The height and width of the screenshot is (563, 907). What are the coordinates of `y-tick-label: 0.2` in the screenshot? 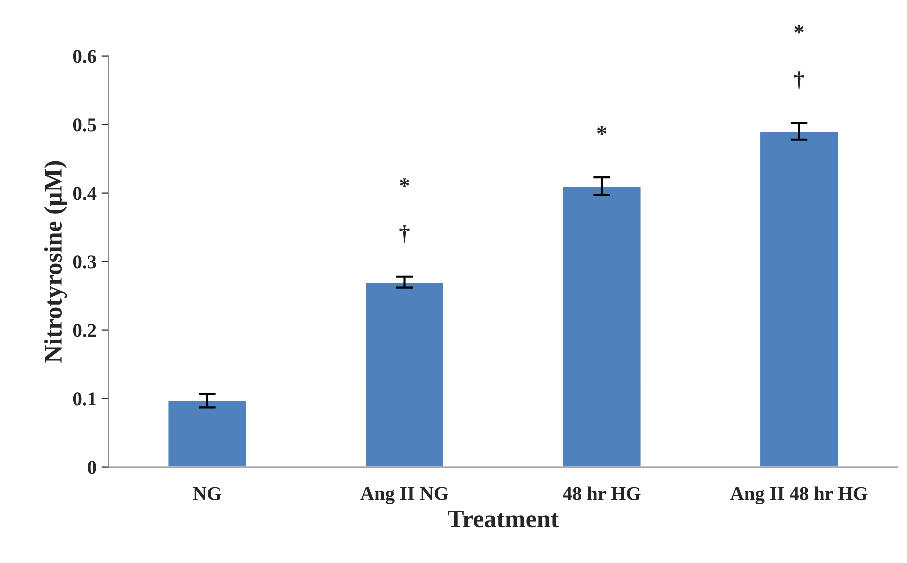 It's located at (84, 331).